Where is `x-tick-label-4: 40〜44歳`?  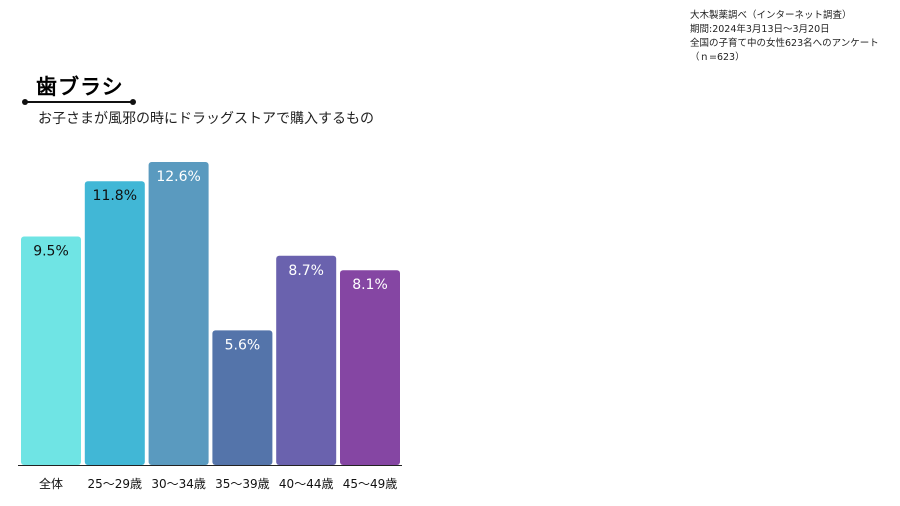
x-tick-label-4: 40〜44歳 is located at coordinates (306, 484).